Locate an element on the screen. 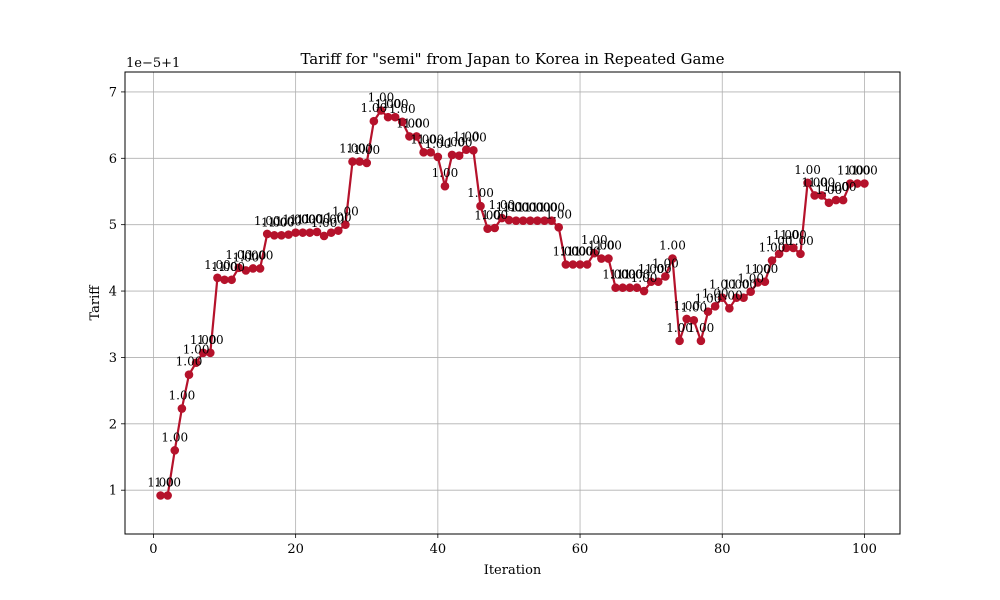  y-tick-label: 1 is located at coordinates (113, 491).